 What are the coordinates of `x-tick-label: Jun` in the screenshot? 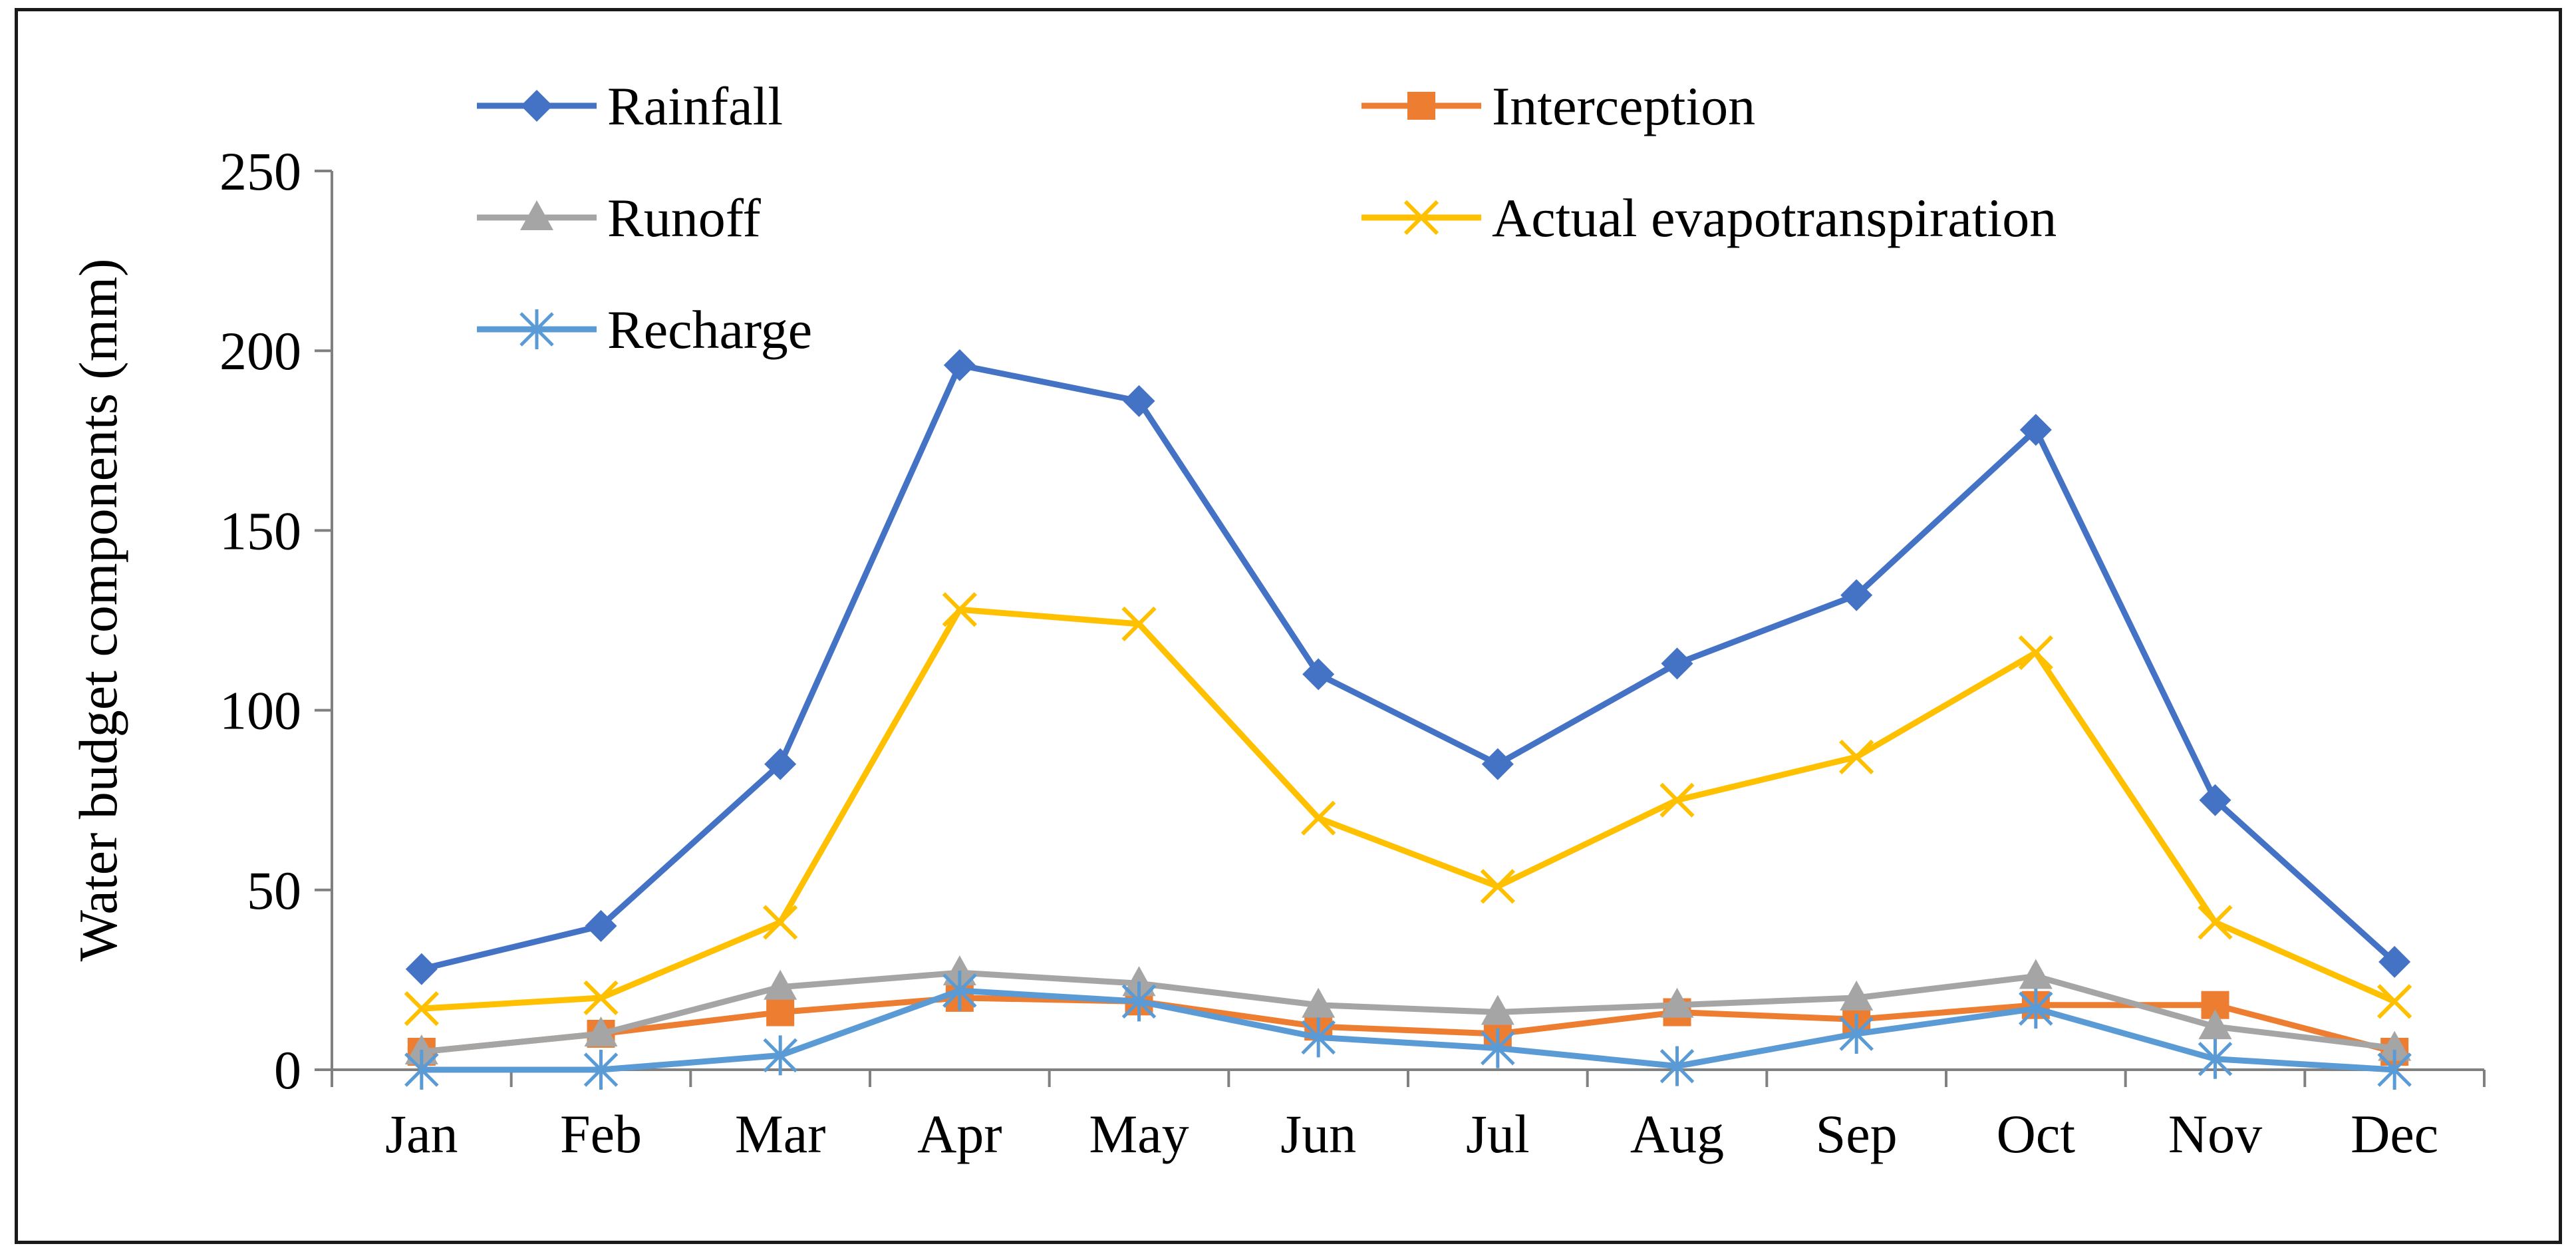 It's located at (1318, 1134).